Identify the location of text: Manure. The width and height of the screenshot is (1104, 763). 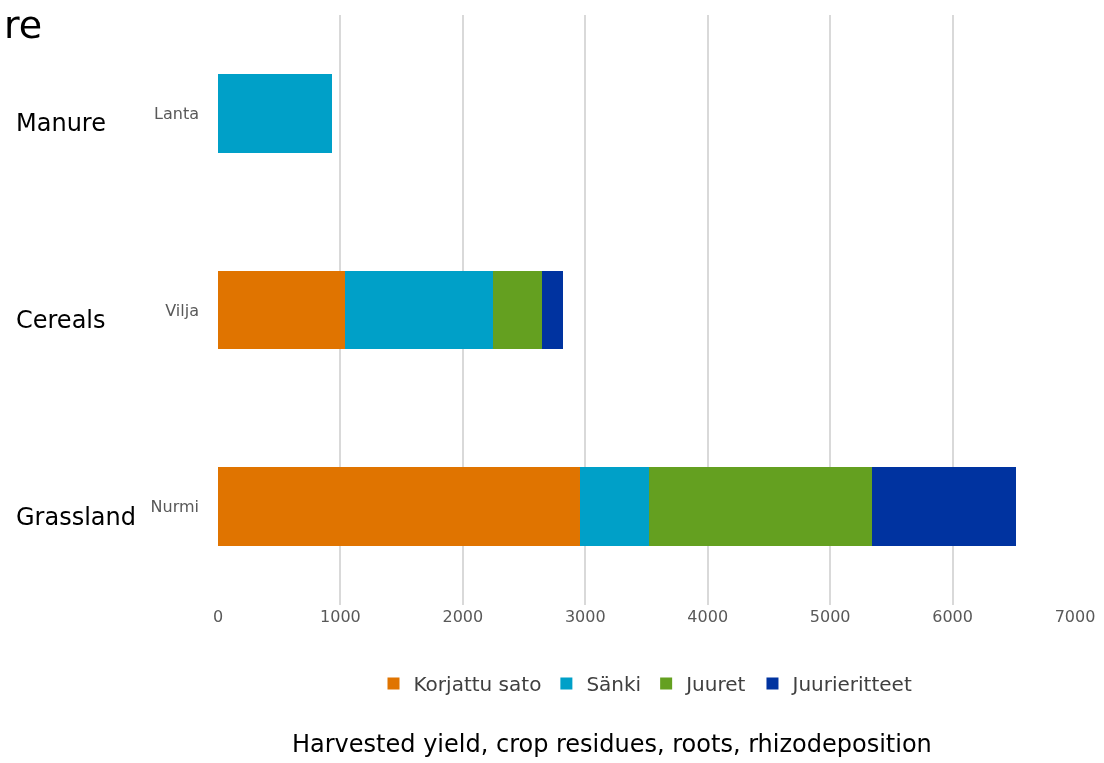
(61, 123).